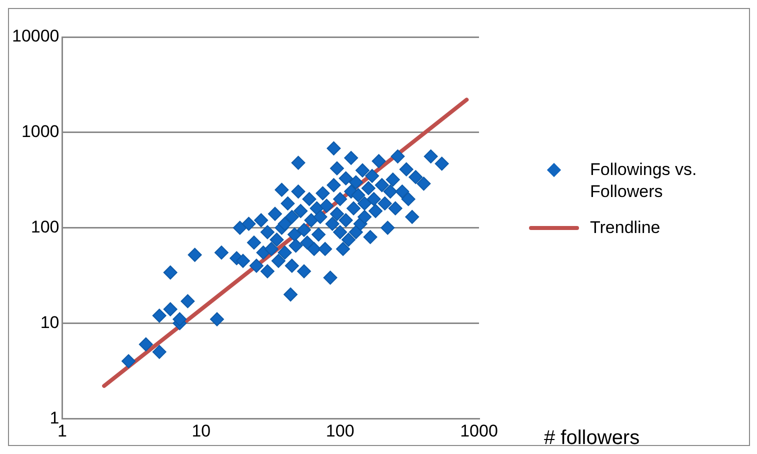 Image resolution: width=757 pixels, height=454 pixels. Describe the element at coordinates (36, 36) in the screenshot. I see `y-tick-label: 10000` at that location.